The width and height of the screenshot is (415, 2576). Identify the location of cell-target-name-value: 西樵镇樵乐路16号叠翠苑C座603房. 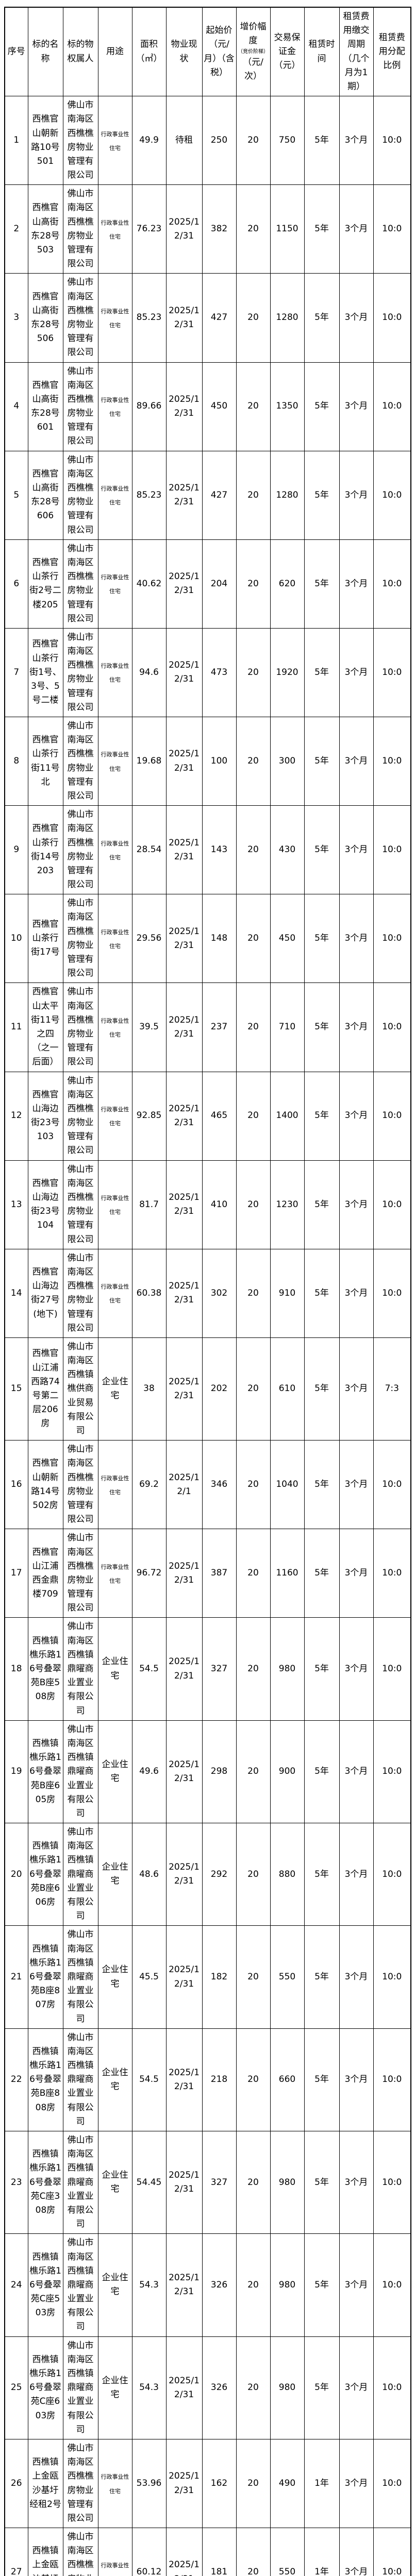
(45, 2387).